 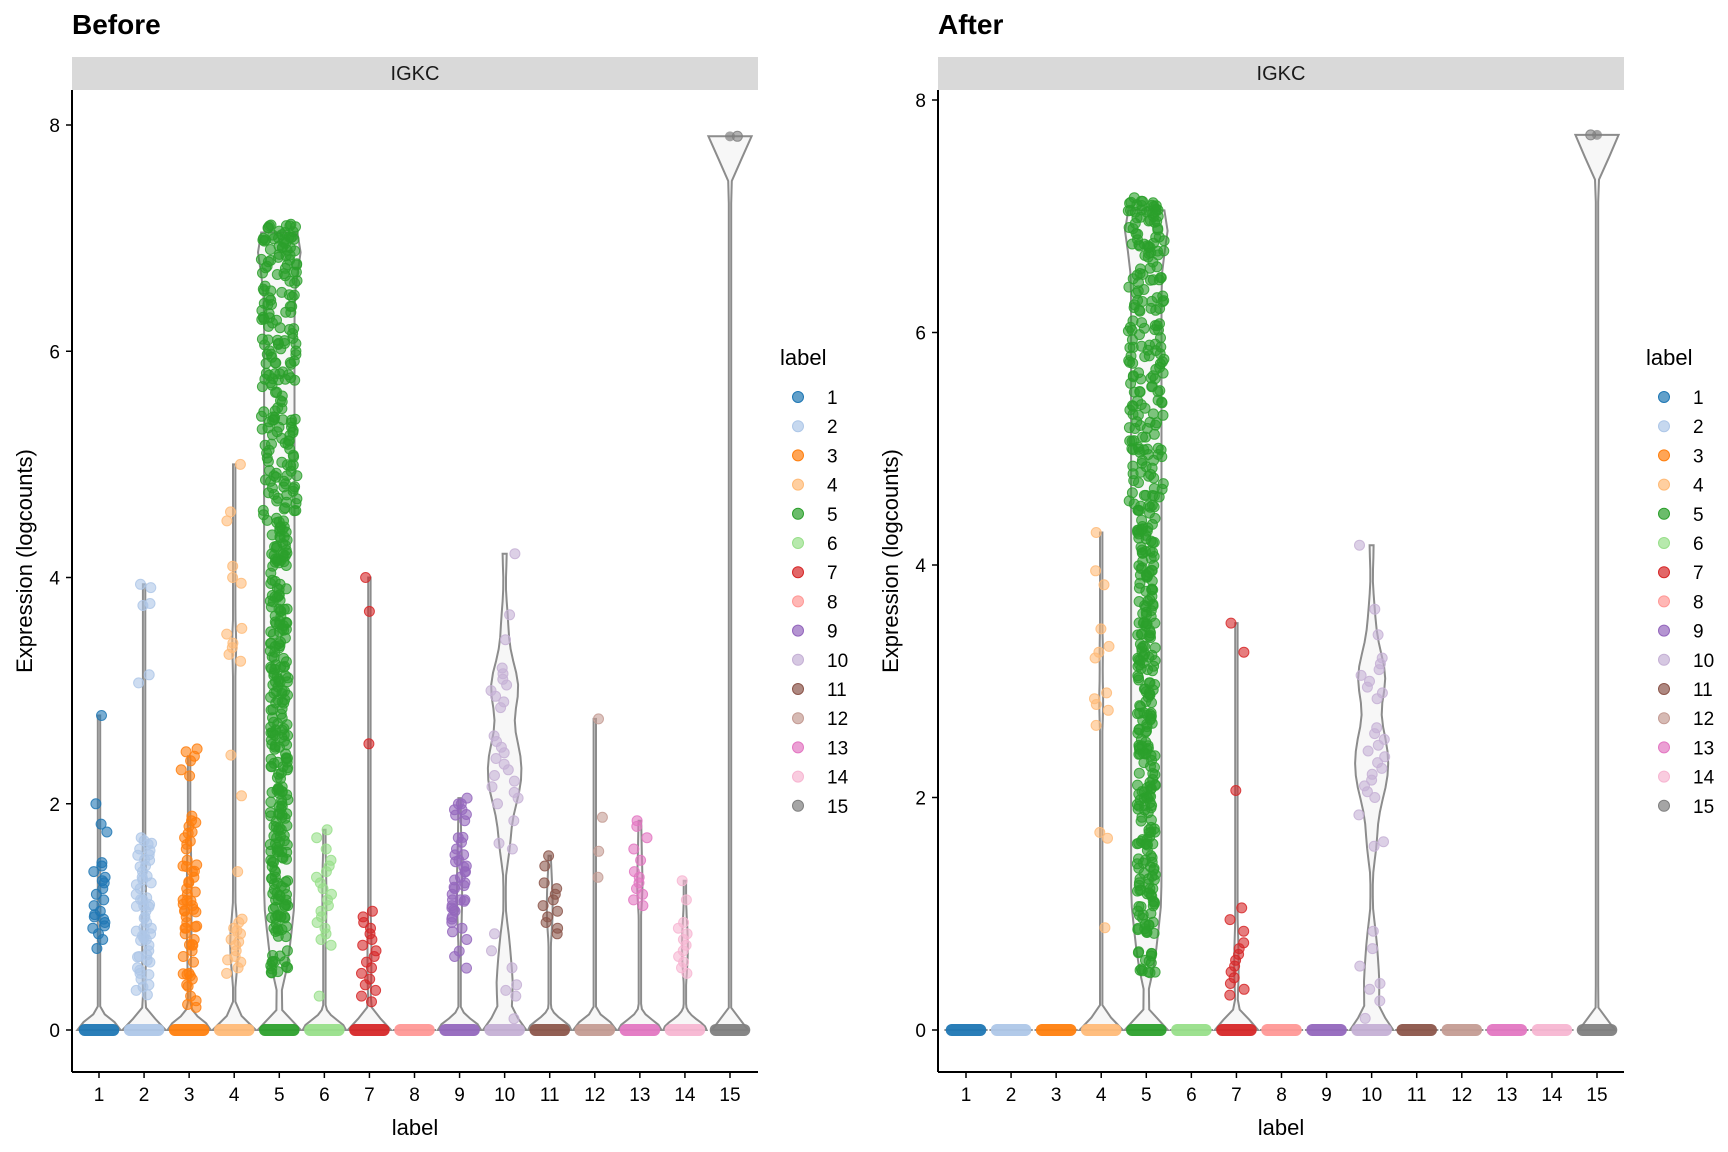 I want to click on legend-label-2: 2, so click(x=1698, y=427).